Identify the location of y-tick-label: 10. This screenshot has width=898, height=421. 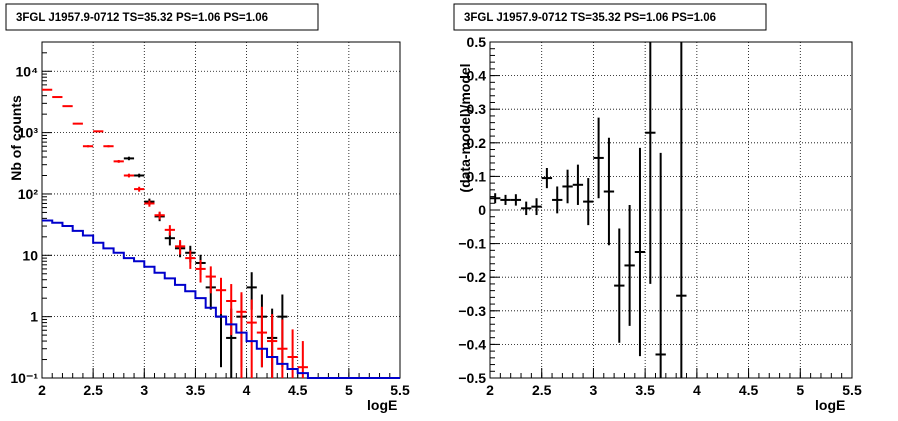
(30, 255).